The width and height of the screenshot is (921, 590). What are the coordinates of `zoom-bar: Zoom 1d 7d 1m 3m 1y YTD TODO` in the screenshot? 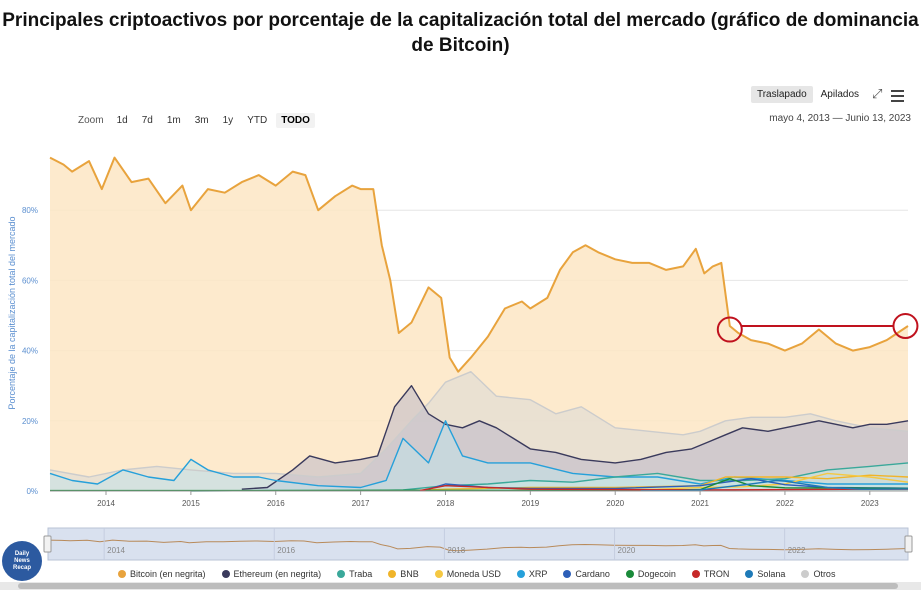 It's located at (198, 120).